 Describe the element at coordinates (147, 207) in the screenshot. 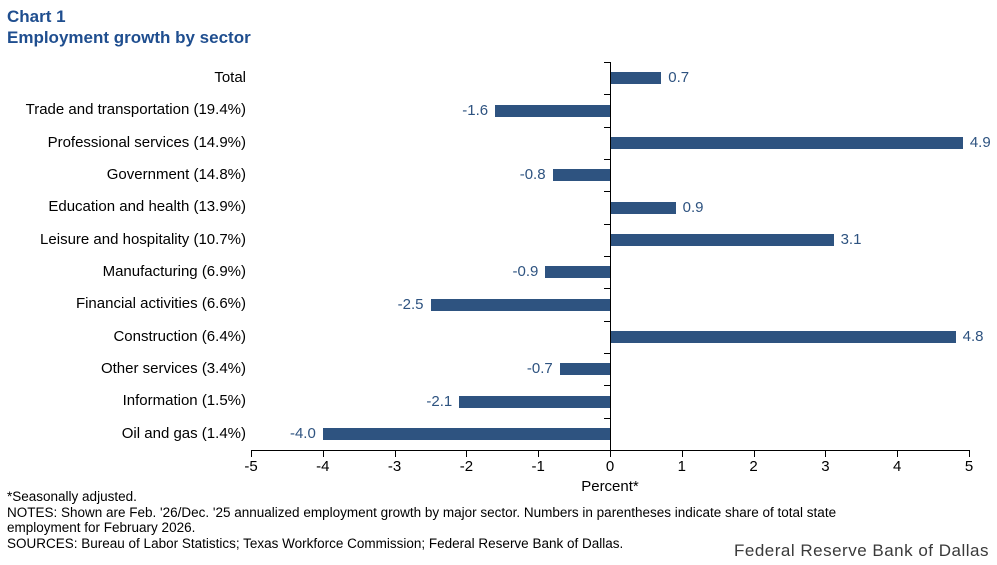

I see `category-label: Education and health (13.9%)` at that location.